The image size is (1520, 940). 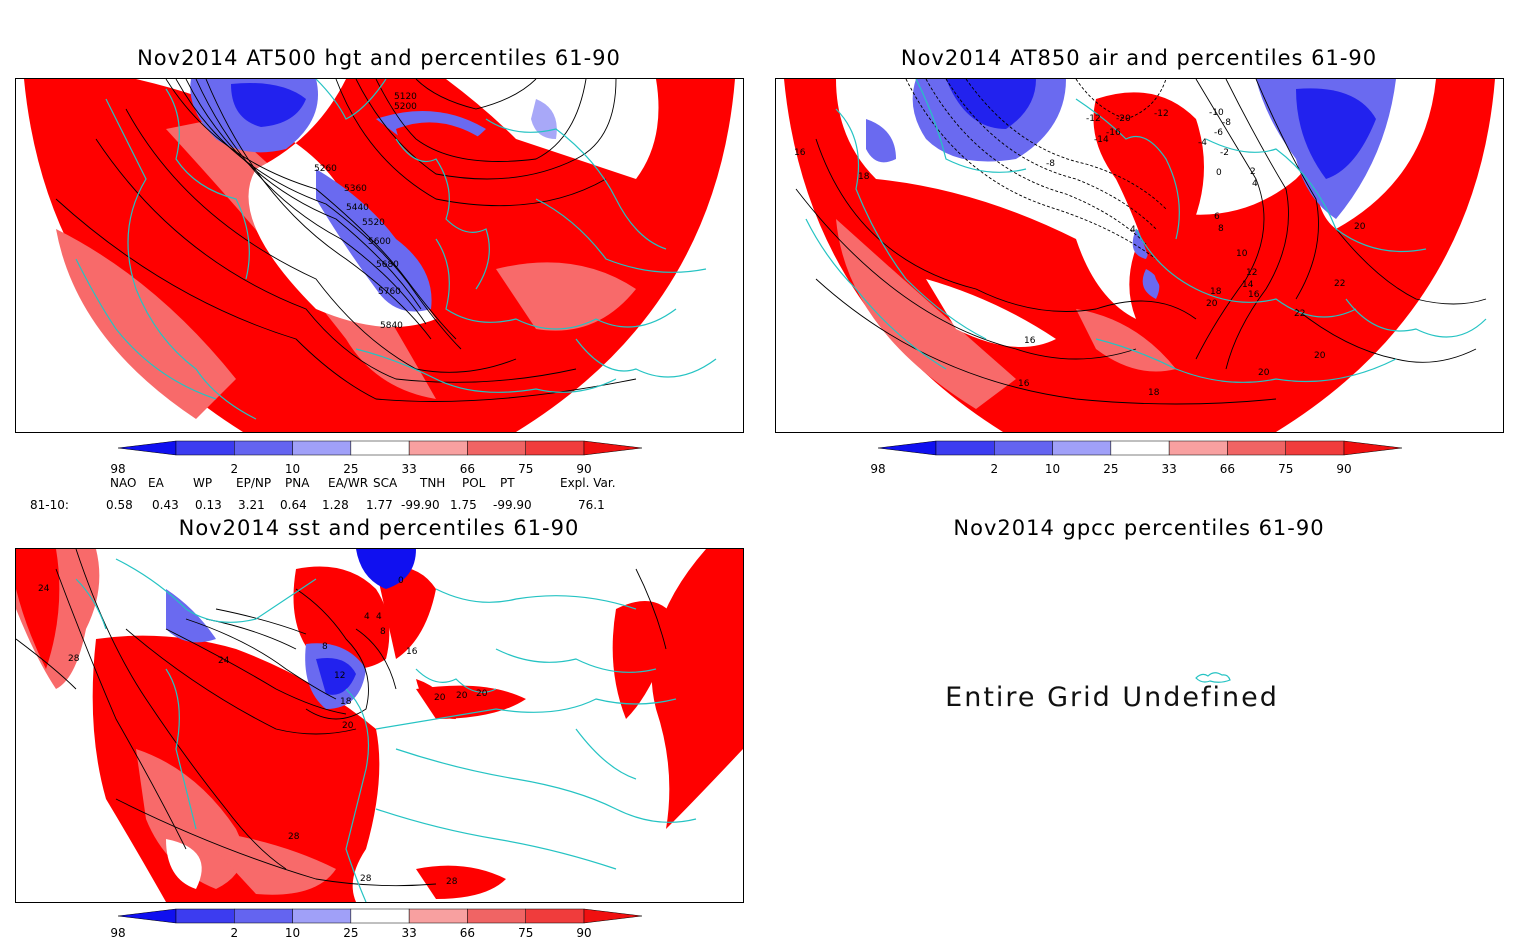 What do you see at coordinates (433, 483) in the screenshot?
I see `index-name: TNH` at bounding box center [433, 483].